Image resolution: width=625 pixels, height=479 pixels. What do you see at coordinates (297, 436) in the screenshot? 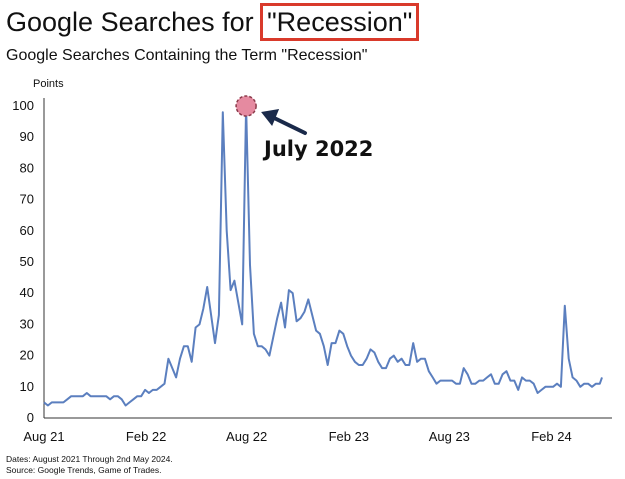
I see `x-ticks: Aug 21 Feb 22 Aug 22 Feb 23 Aug 23 Feb 24` at bounding box center [297, 436].